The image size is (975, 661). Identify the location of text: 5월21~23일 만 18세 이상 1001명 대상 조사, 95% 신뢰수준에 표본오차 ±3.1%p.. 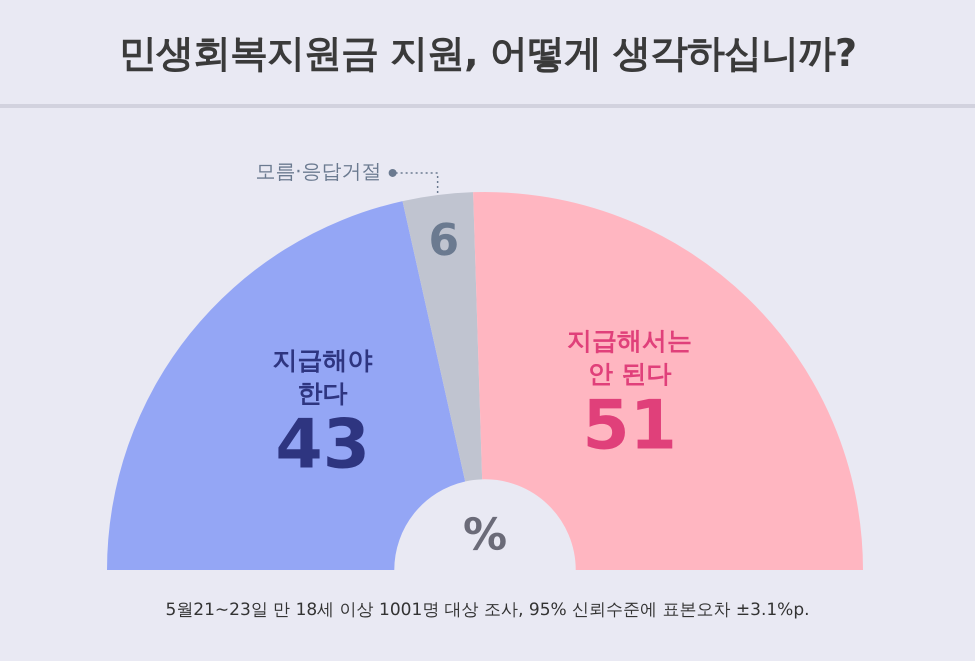
(487, 610).